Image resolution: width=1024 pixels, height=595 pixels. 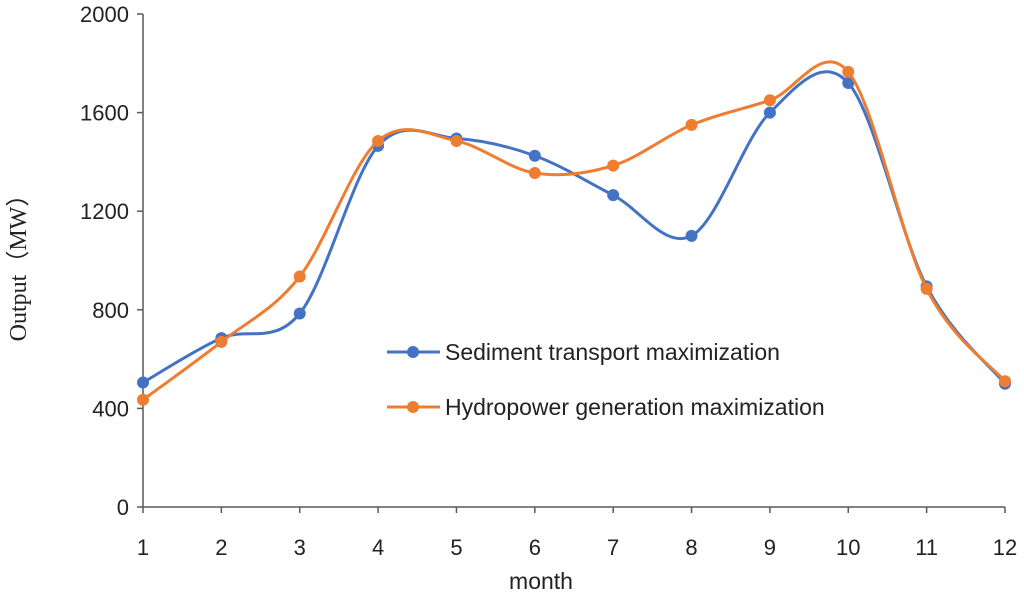 What do you see at coordinates (110, 310) in the screenshot?
I see `y-tick-label: 800` at bounding box center [110, 310].